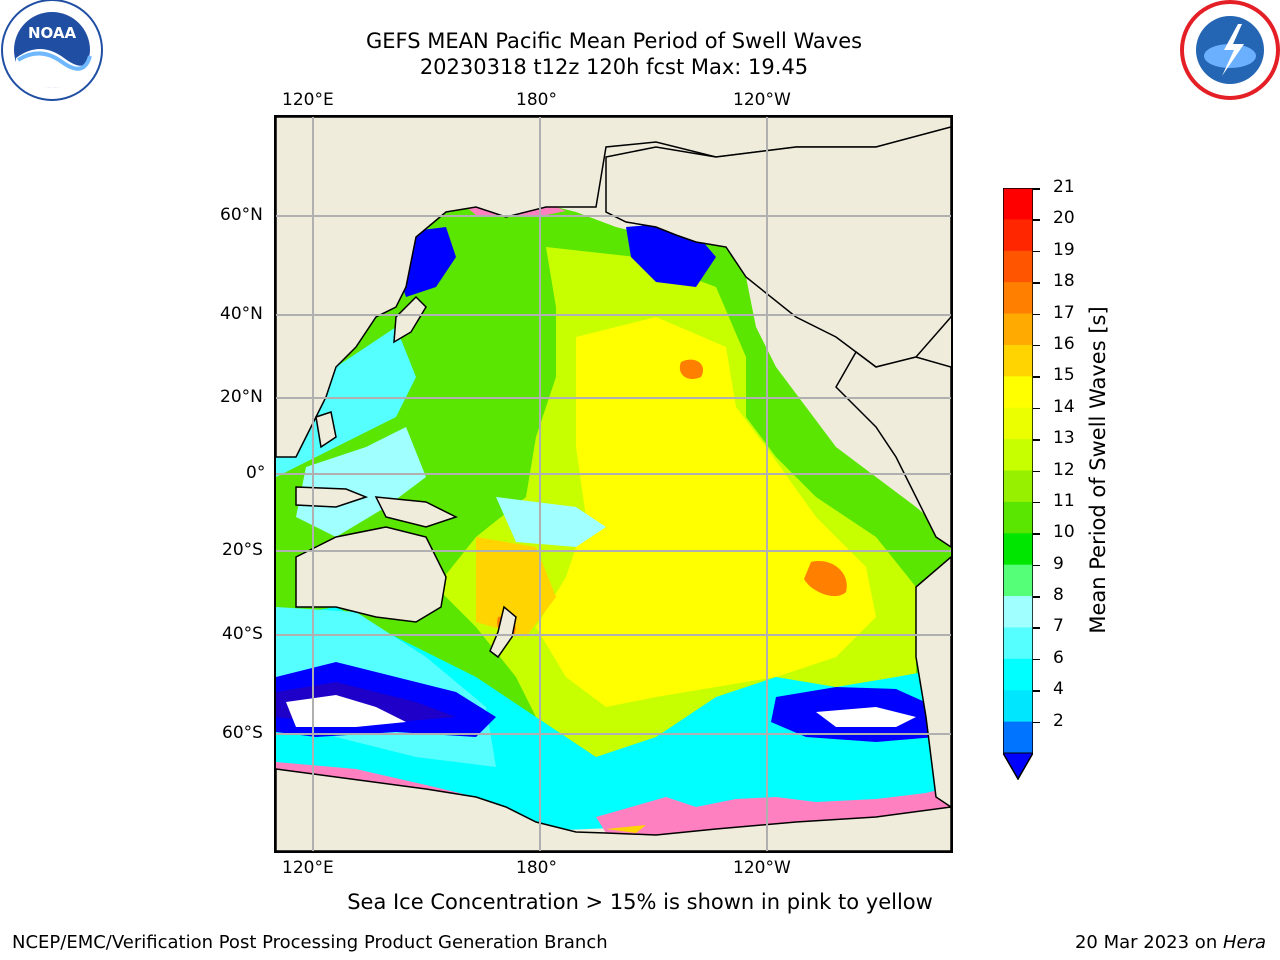 The image size is (1280, 960). Describe the element at coordinates (1064, 281) in the screenshot. I see `colorbar-tick-label: 18` at that location.